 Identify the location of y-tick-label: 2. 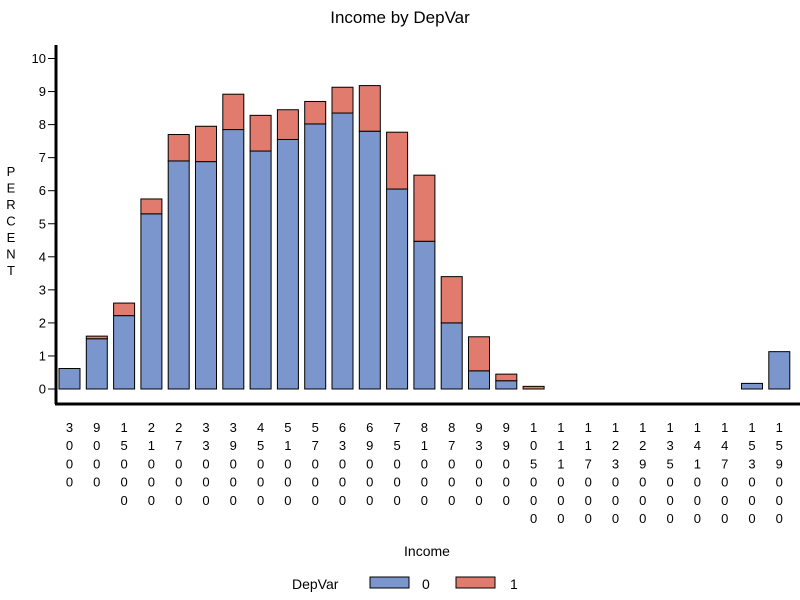
(42, 322).